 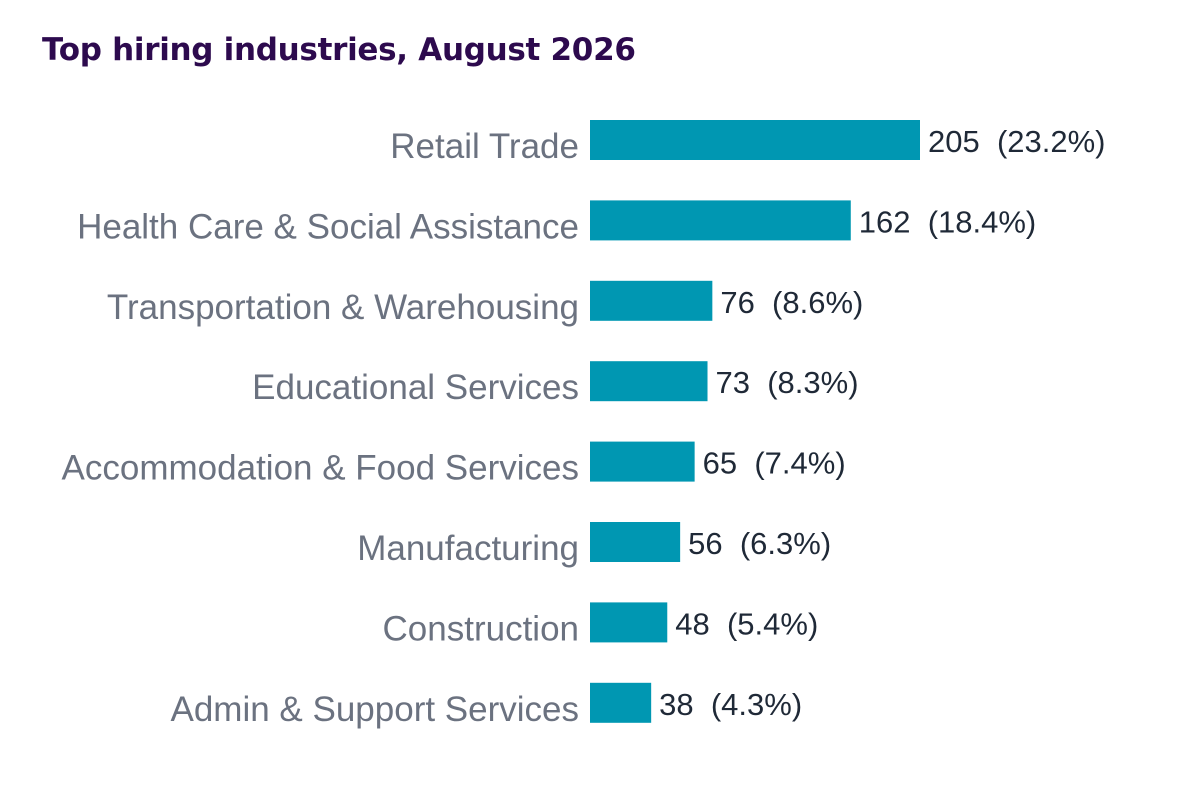 I want to click on category-label-4: Accommodation & Food Services, so click(x=320, y=468).